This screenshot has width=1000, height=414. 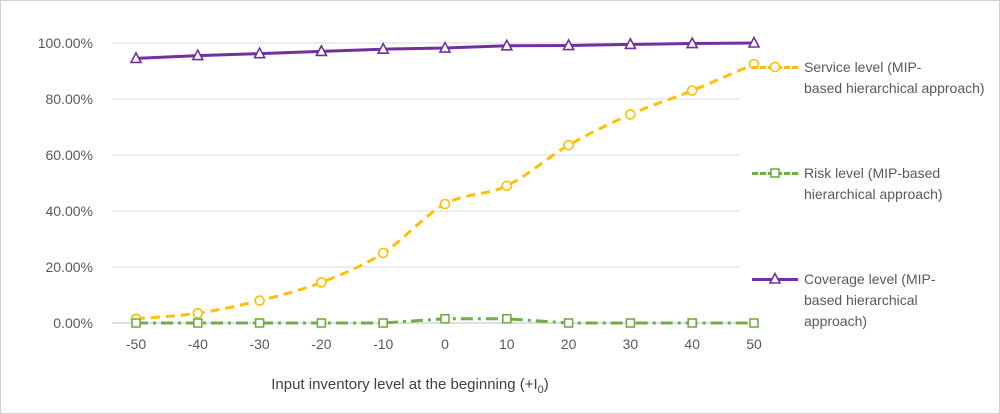 I want to click on circle-marker-icon, so click(x=775, y=67).